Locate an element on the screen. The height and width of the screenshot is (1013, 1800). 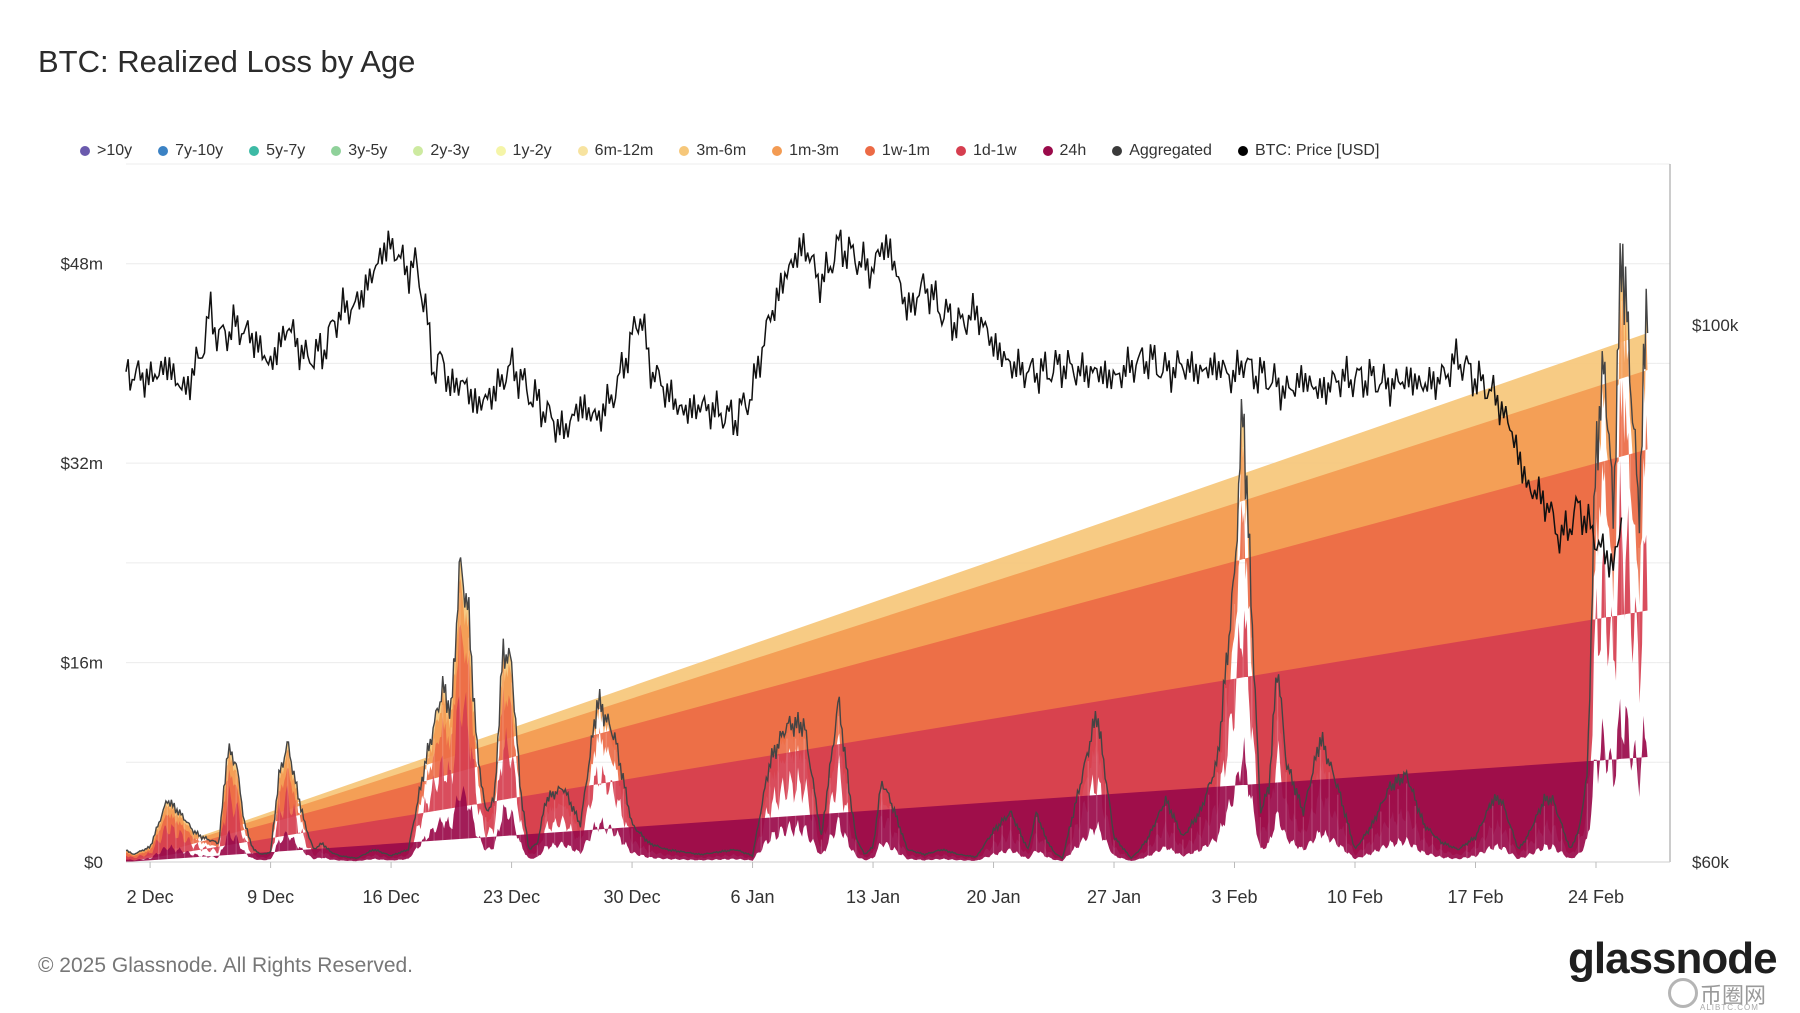
legend-item: 3m-6m is located at coordinates (712, 151).